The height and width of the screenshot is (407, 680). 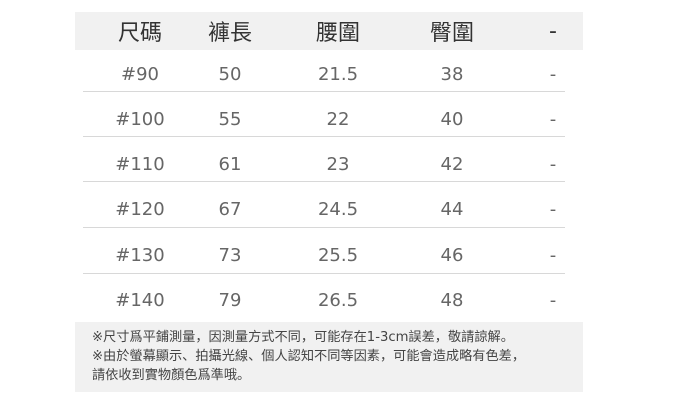 I want to click on table-cell: #140, so click(x=140, y=300).